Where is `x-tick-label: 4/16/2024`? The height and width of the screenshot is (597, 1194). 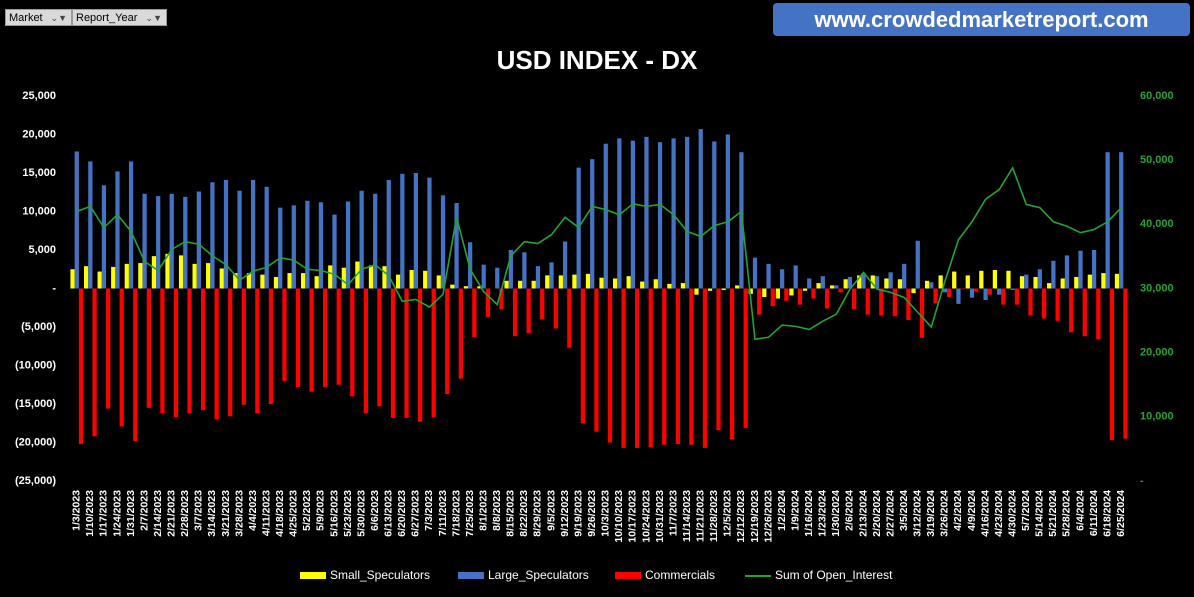
x-tick-label: 4/16/2024 is located at coordinates (985, 513).